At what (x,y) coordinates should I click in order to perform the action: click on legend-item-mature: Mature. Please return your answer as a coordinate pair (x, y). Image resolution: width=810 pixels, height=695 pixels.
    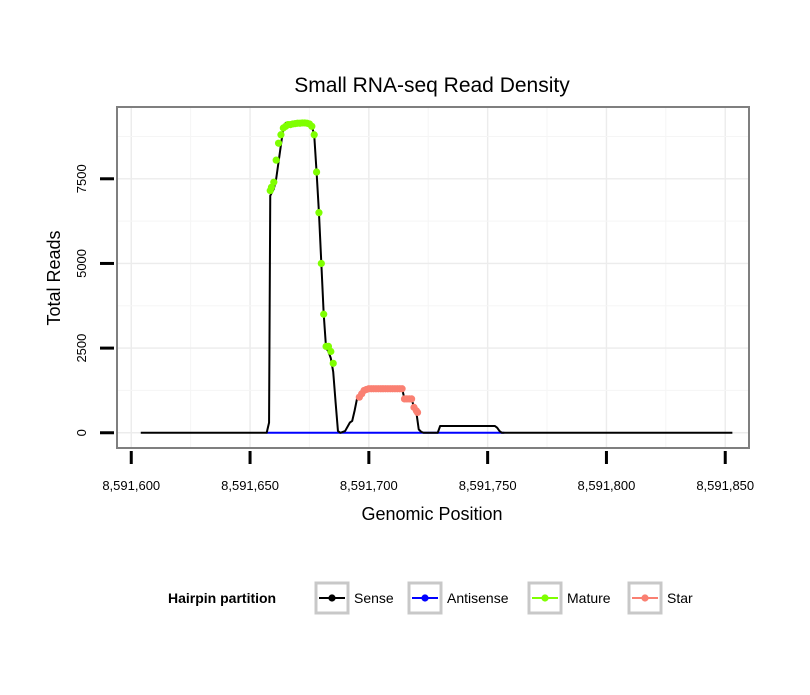
    Looking at the image, I should click on (569, 598).